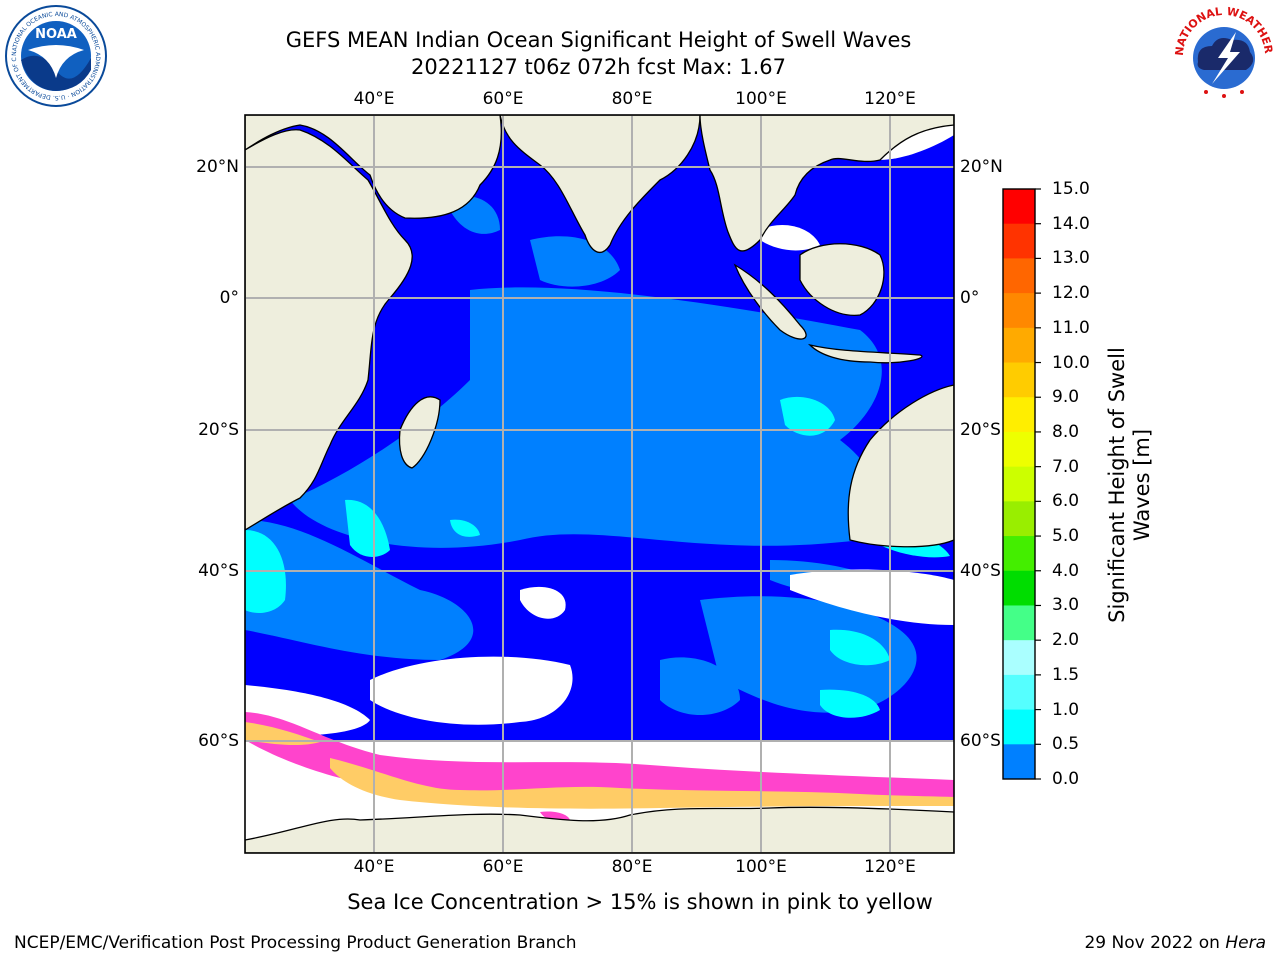 This screenshot has width=1280, height=960. Describe the element at coordinates (1066, 536) in the screenshot. I see `colorbar-tick-label: 5.0` at that location.